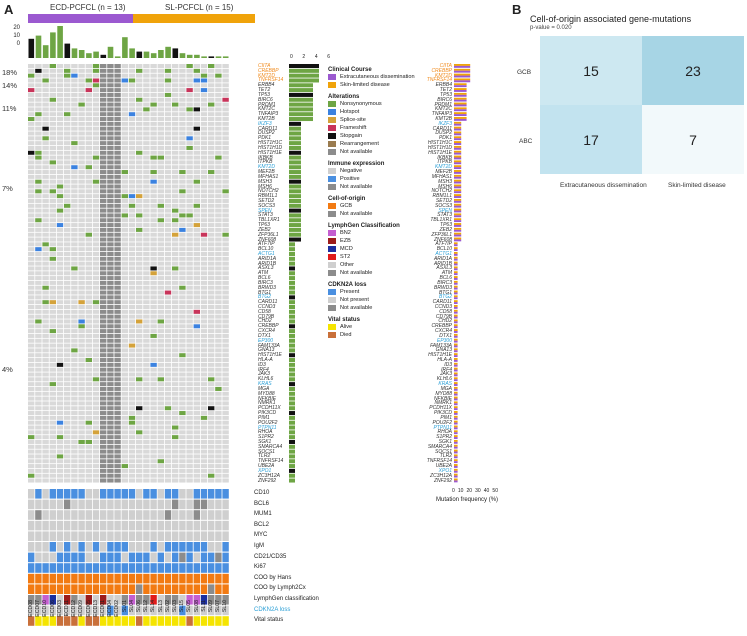 The height and width of the screenshot is (636, 747). Describe the element at coordinates (316, 57) in the screenshot. I see `count-tick: 4` at that location.